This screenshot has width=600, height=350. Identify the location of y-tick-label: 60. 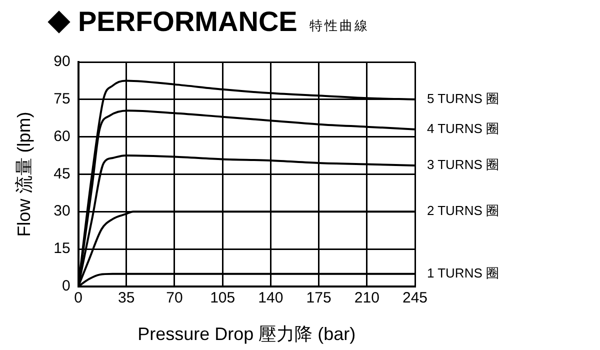
(62, 136).